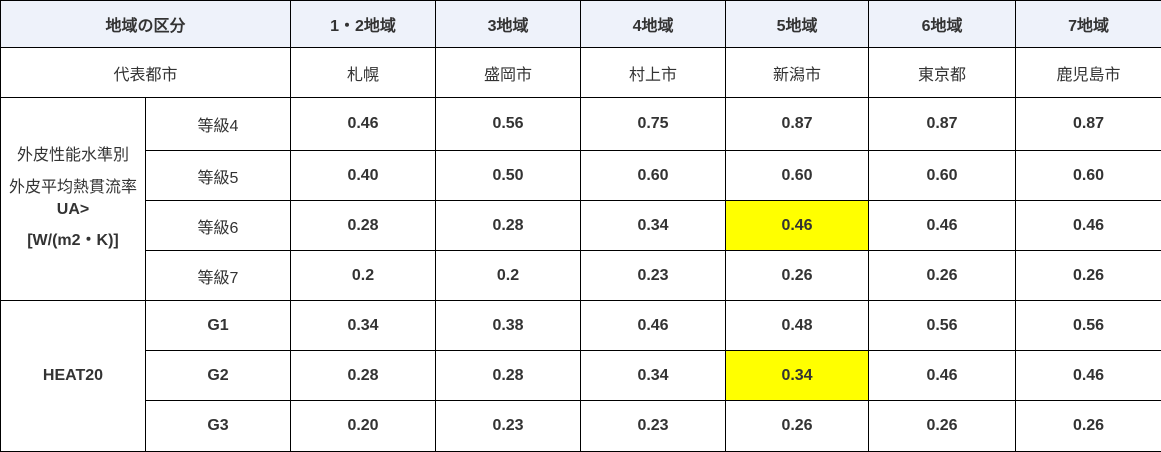  Describe the element at coordinates (797, 326) in the screenshot. I see `value-cell: 0.48` at that location.